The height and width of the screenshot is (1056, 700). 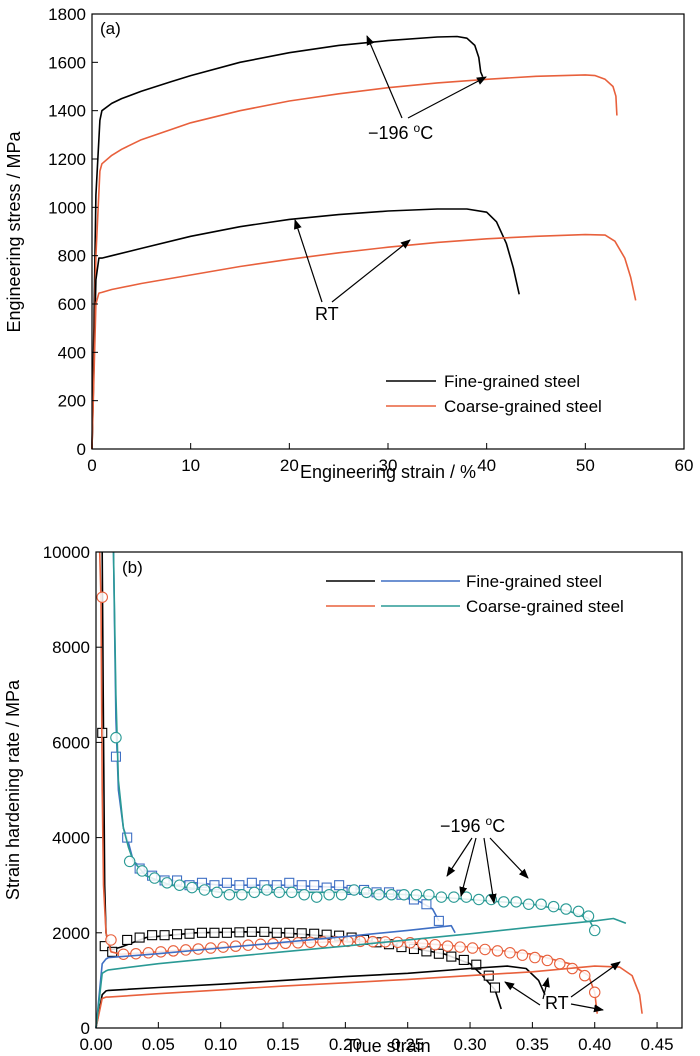 I want to click on y-tick-label: 8000, so click(x=71, y=647).